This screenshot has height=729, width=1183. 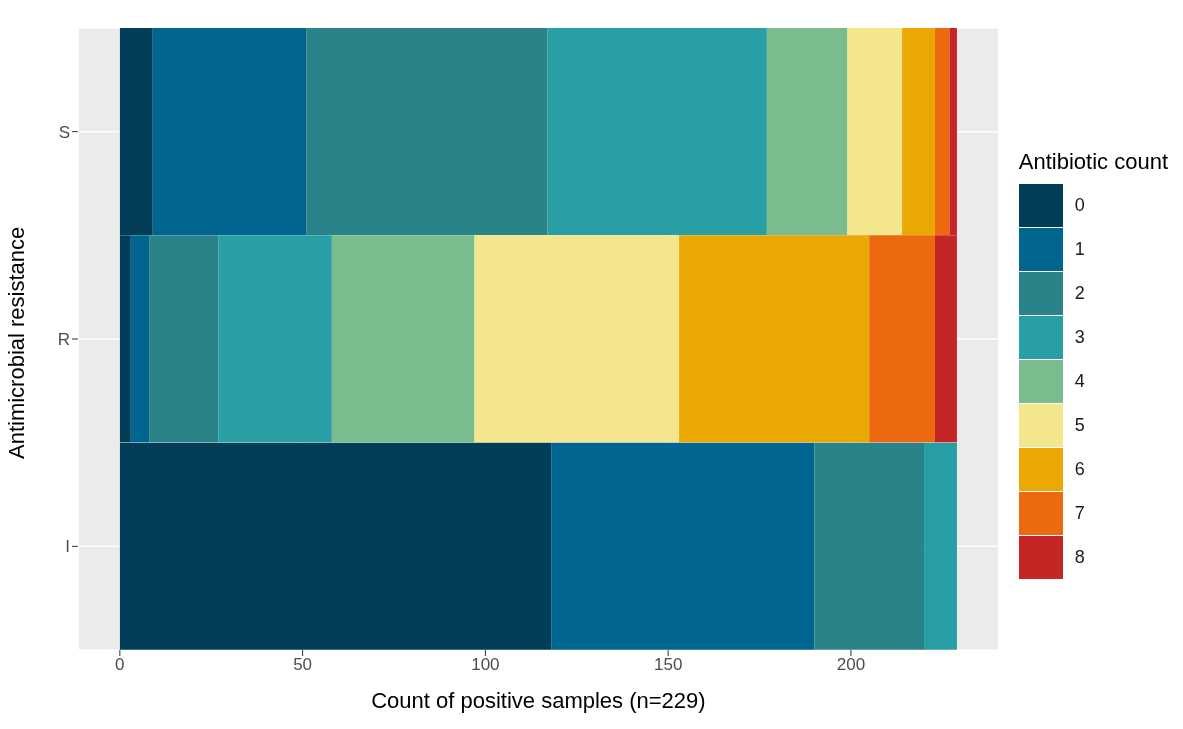 What do you see at coordinates (67, 547) in the screenshot?
I see `y-tick-label: I` at bounding box center [67, 547].